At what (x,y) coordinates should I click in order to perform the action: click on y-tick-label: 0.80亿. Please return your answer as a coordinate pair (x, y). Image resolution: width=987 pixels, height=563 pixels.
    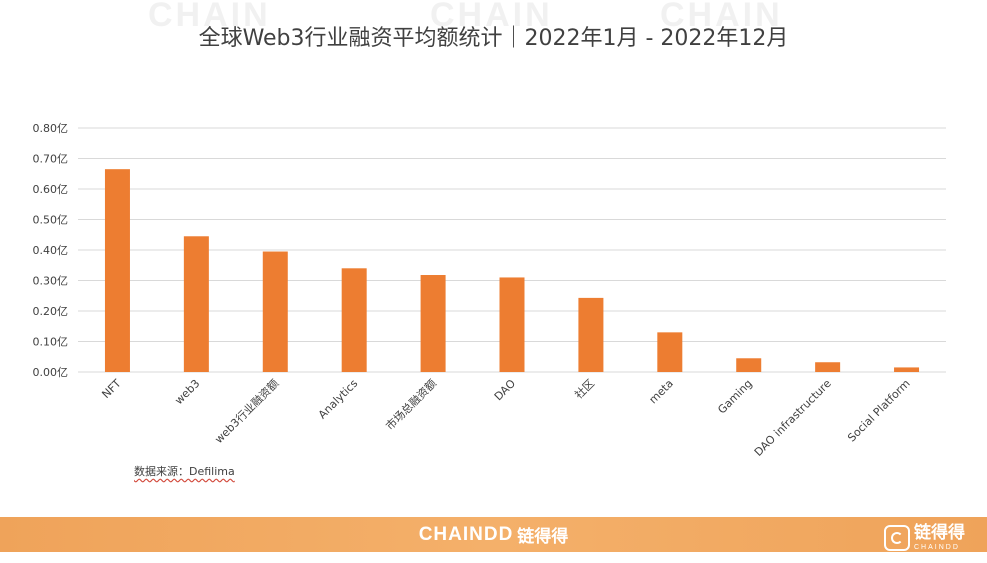
    Looking at the image, I should click on (51, 128).